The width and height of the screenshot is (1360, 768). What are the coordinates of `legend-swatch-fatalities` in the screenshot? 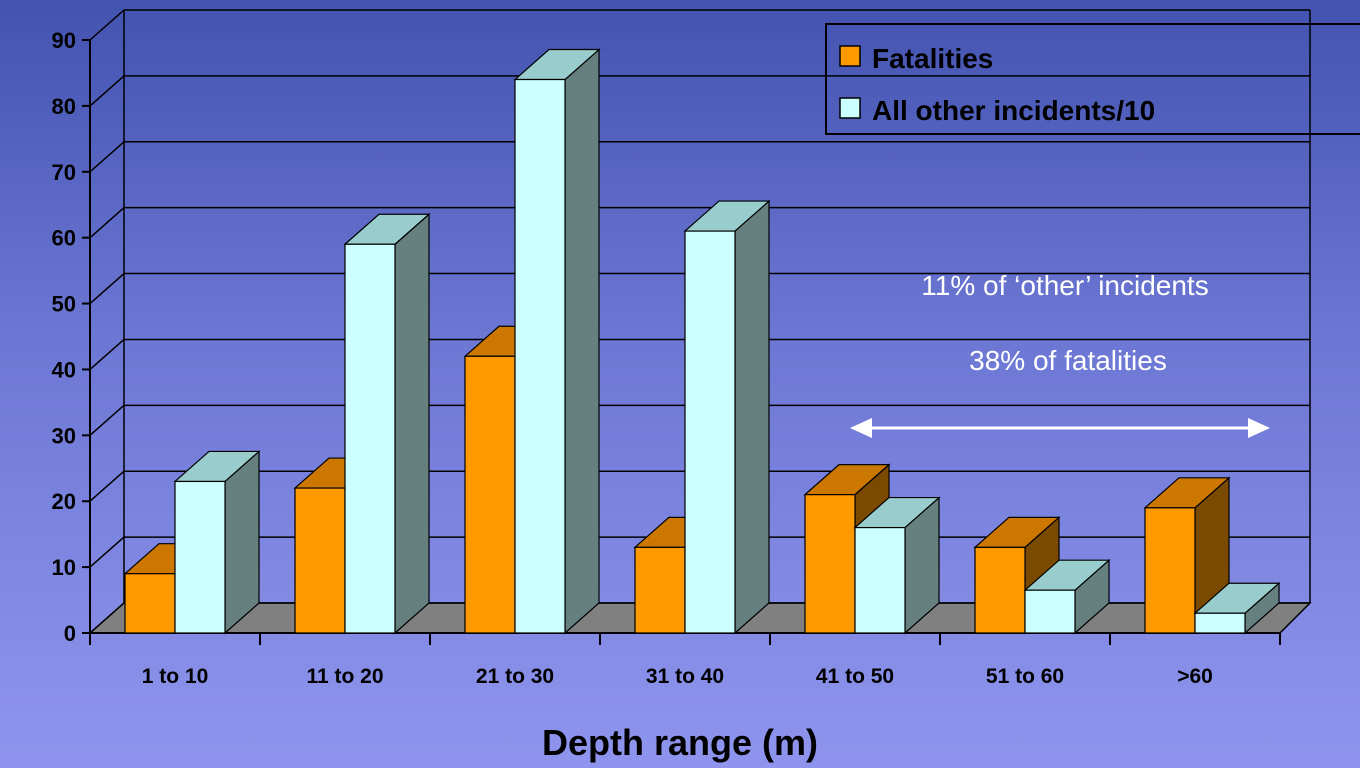 It's located at (850, 56).